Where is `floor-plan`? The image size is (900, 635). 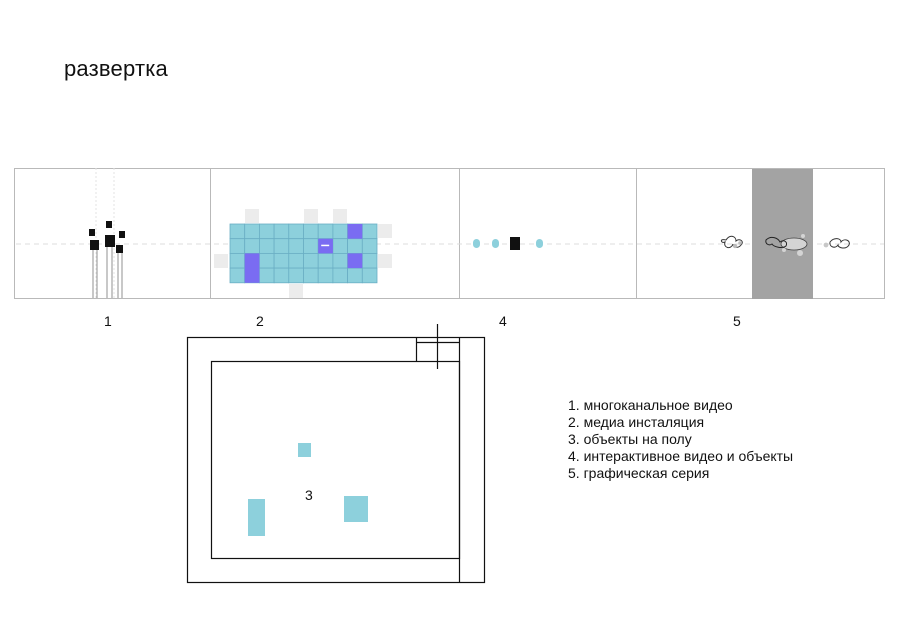
floor-plan is located at coordinates (336, 454).